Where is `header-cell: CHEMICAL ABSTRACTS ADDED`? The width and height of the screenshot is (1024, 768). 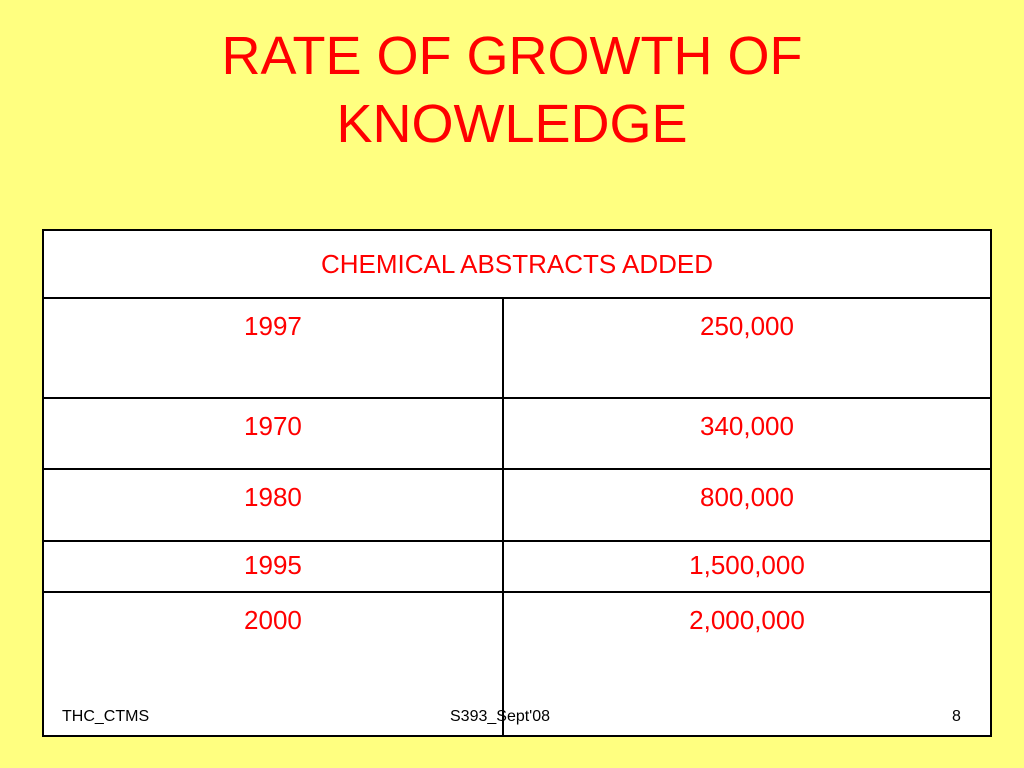 header-cell: CHEMICAL ABSTRACTS ADDED is located at coordinates (517, 264).